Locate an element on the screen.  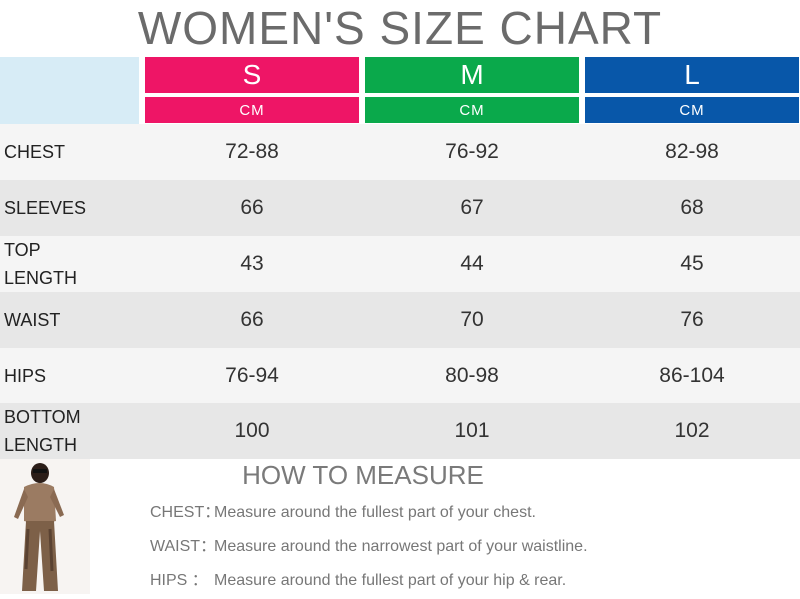
table-row: TOP LENGTH 43 44 45 is located at coordinates (400, 264).